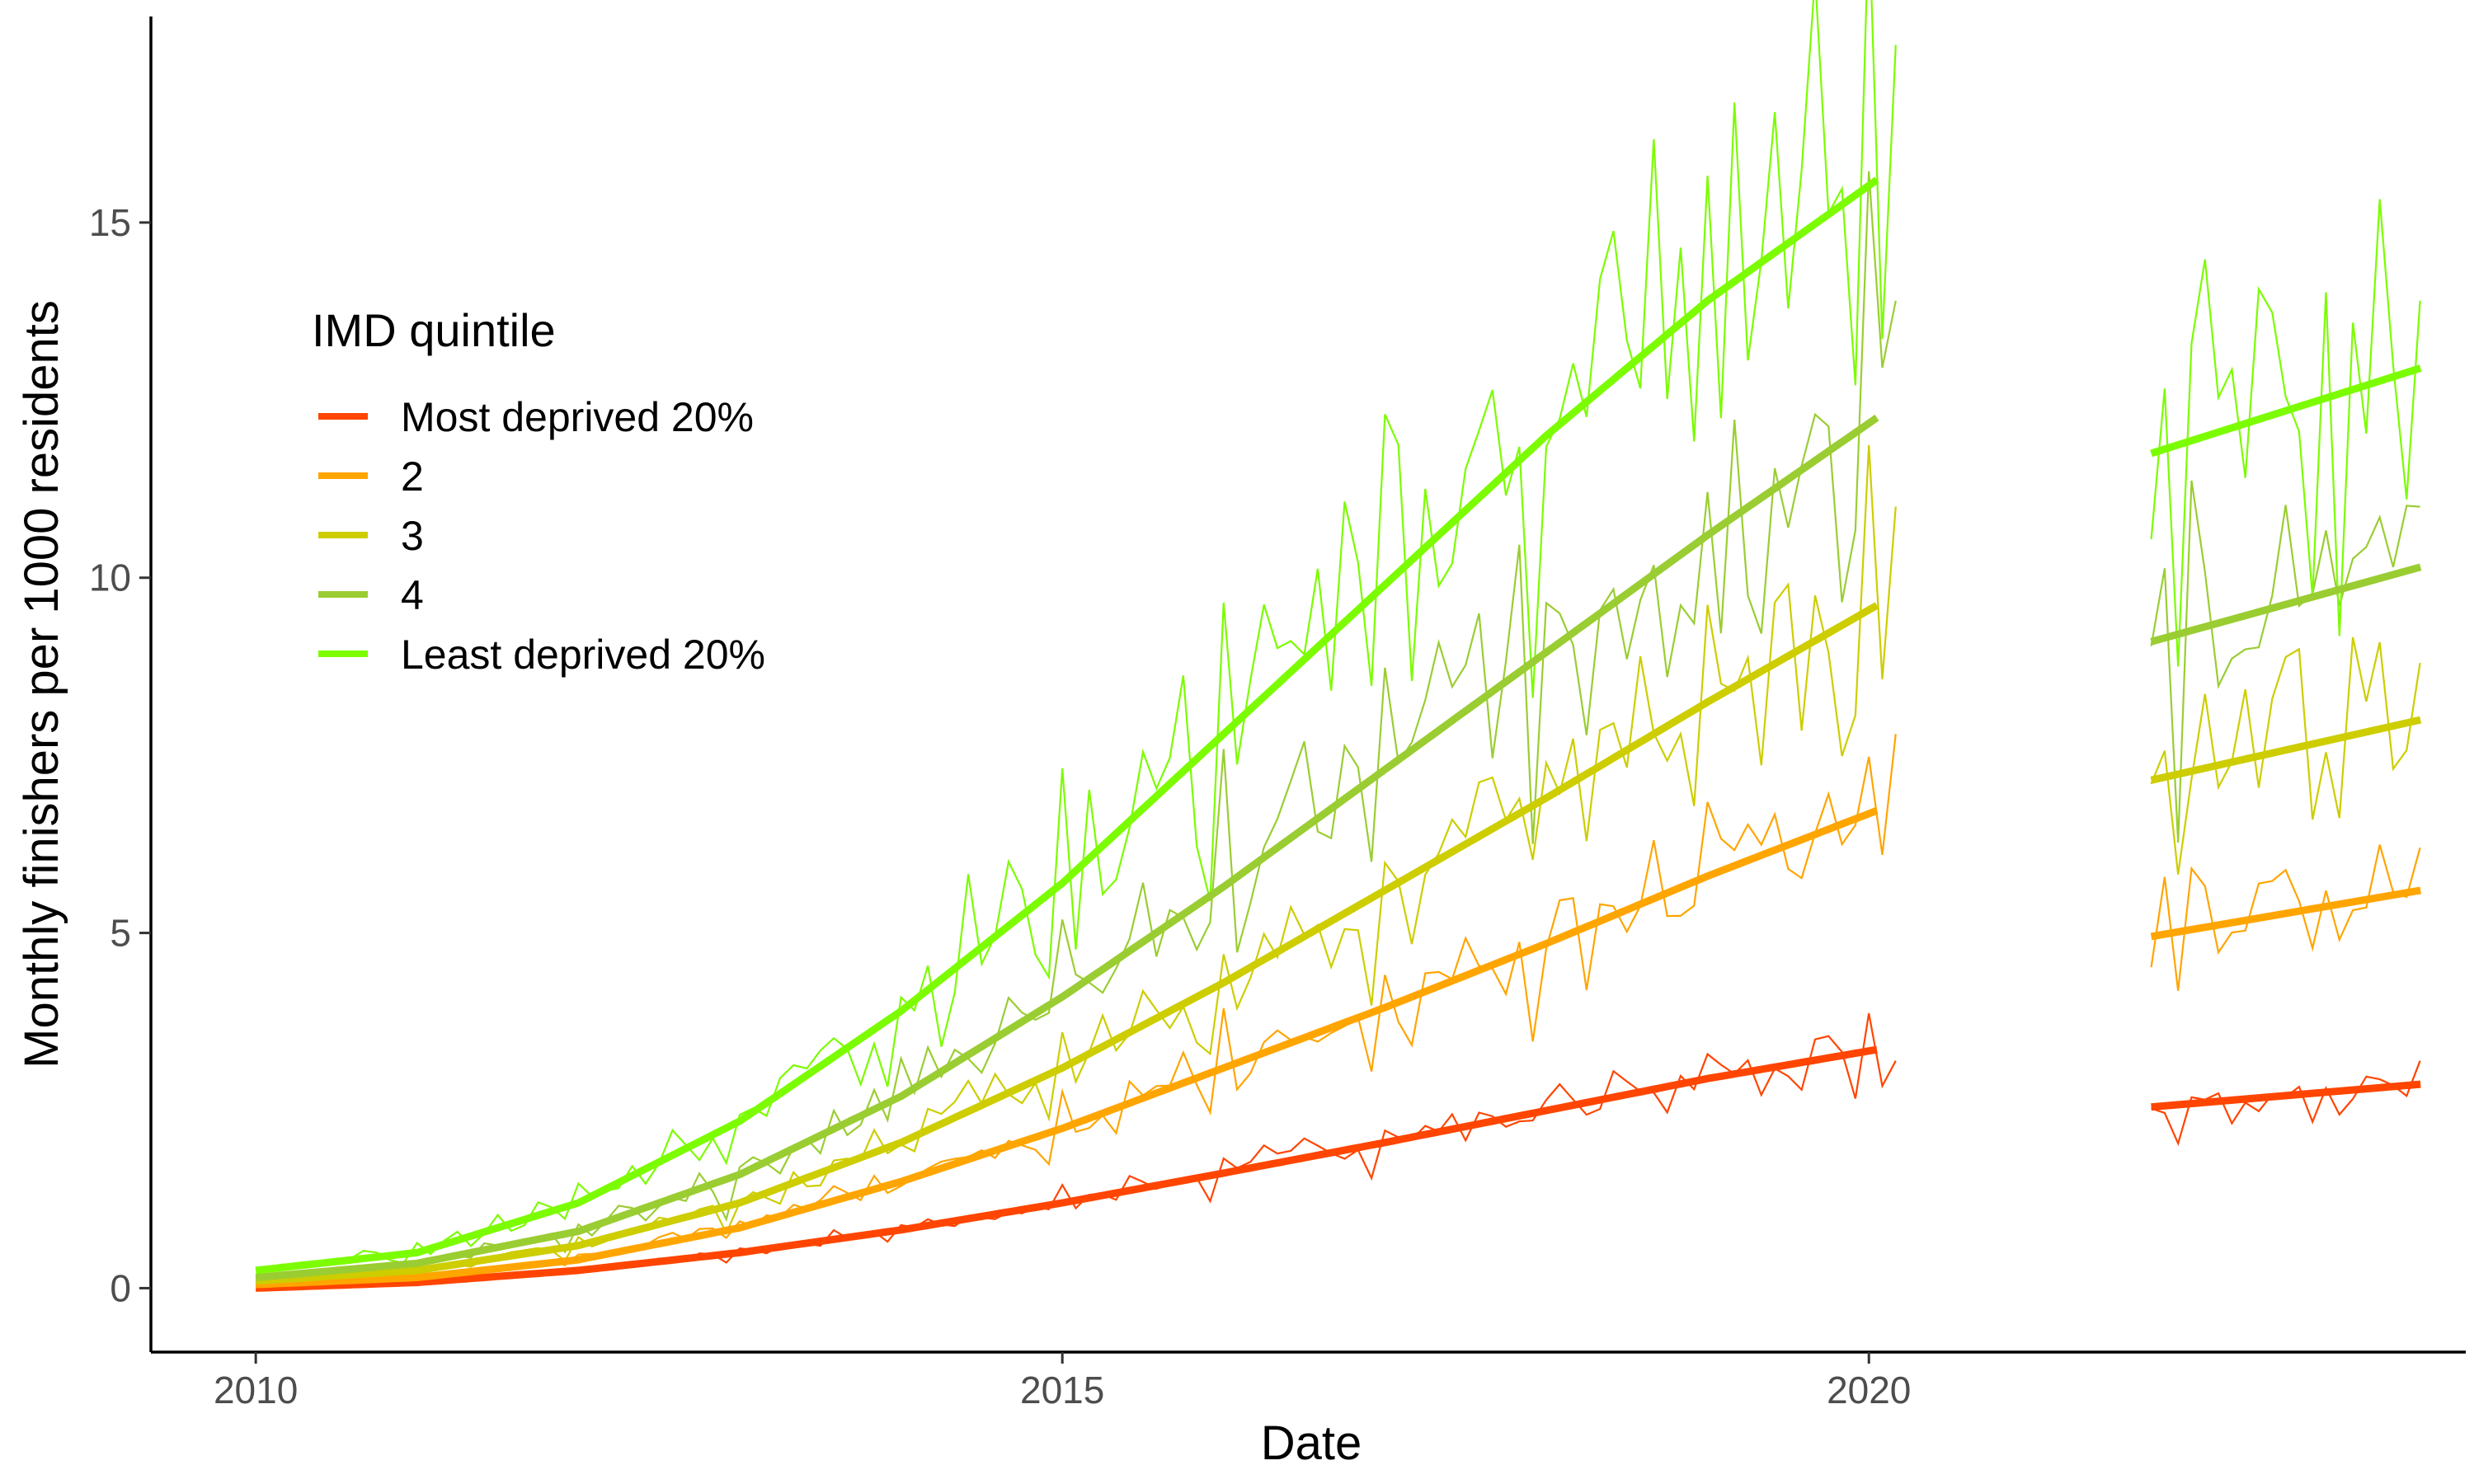  I want to click on legend-label: 2, so click(412, 477).